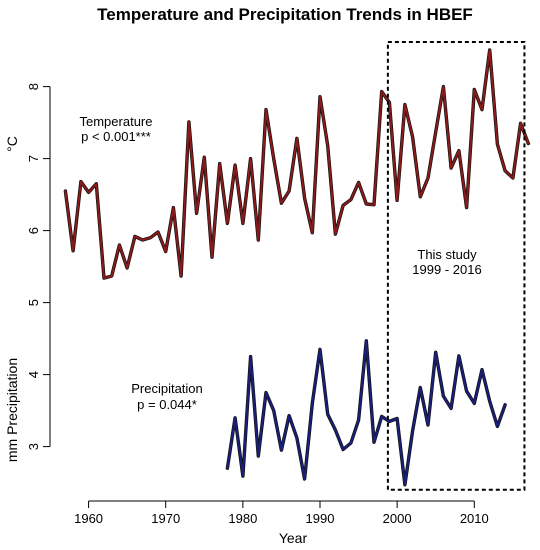  What do you see at coordinates (33, 374) in the screenshot?
I see `y-tick-label: 4` at bounding box center [33, 374].